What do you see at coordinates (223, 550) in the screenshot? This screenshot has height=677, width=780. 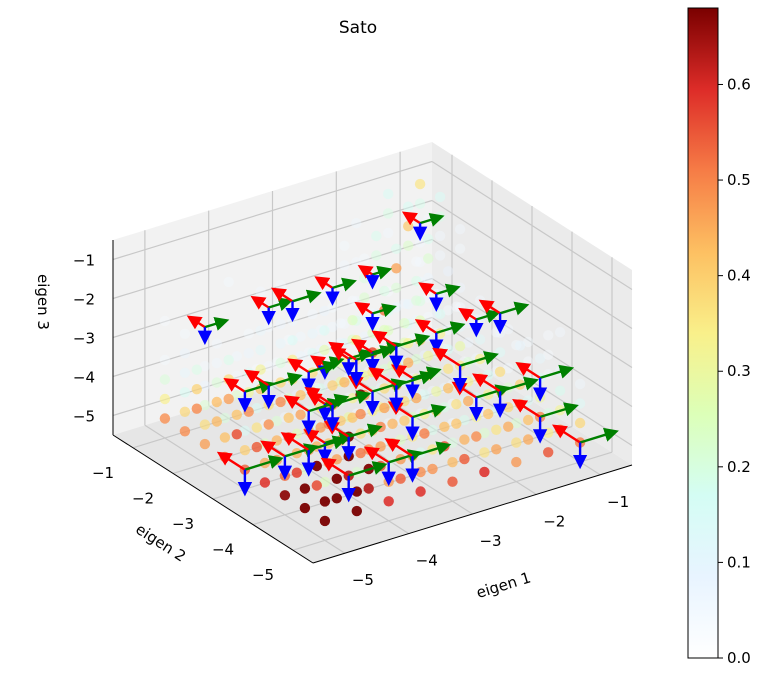 I see `y-tick-label: −4` at bounding box center [223, 550].